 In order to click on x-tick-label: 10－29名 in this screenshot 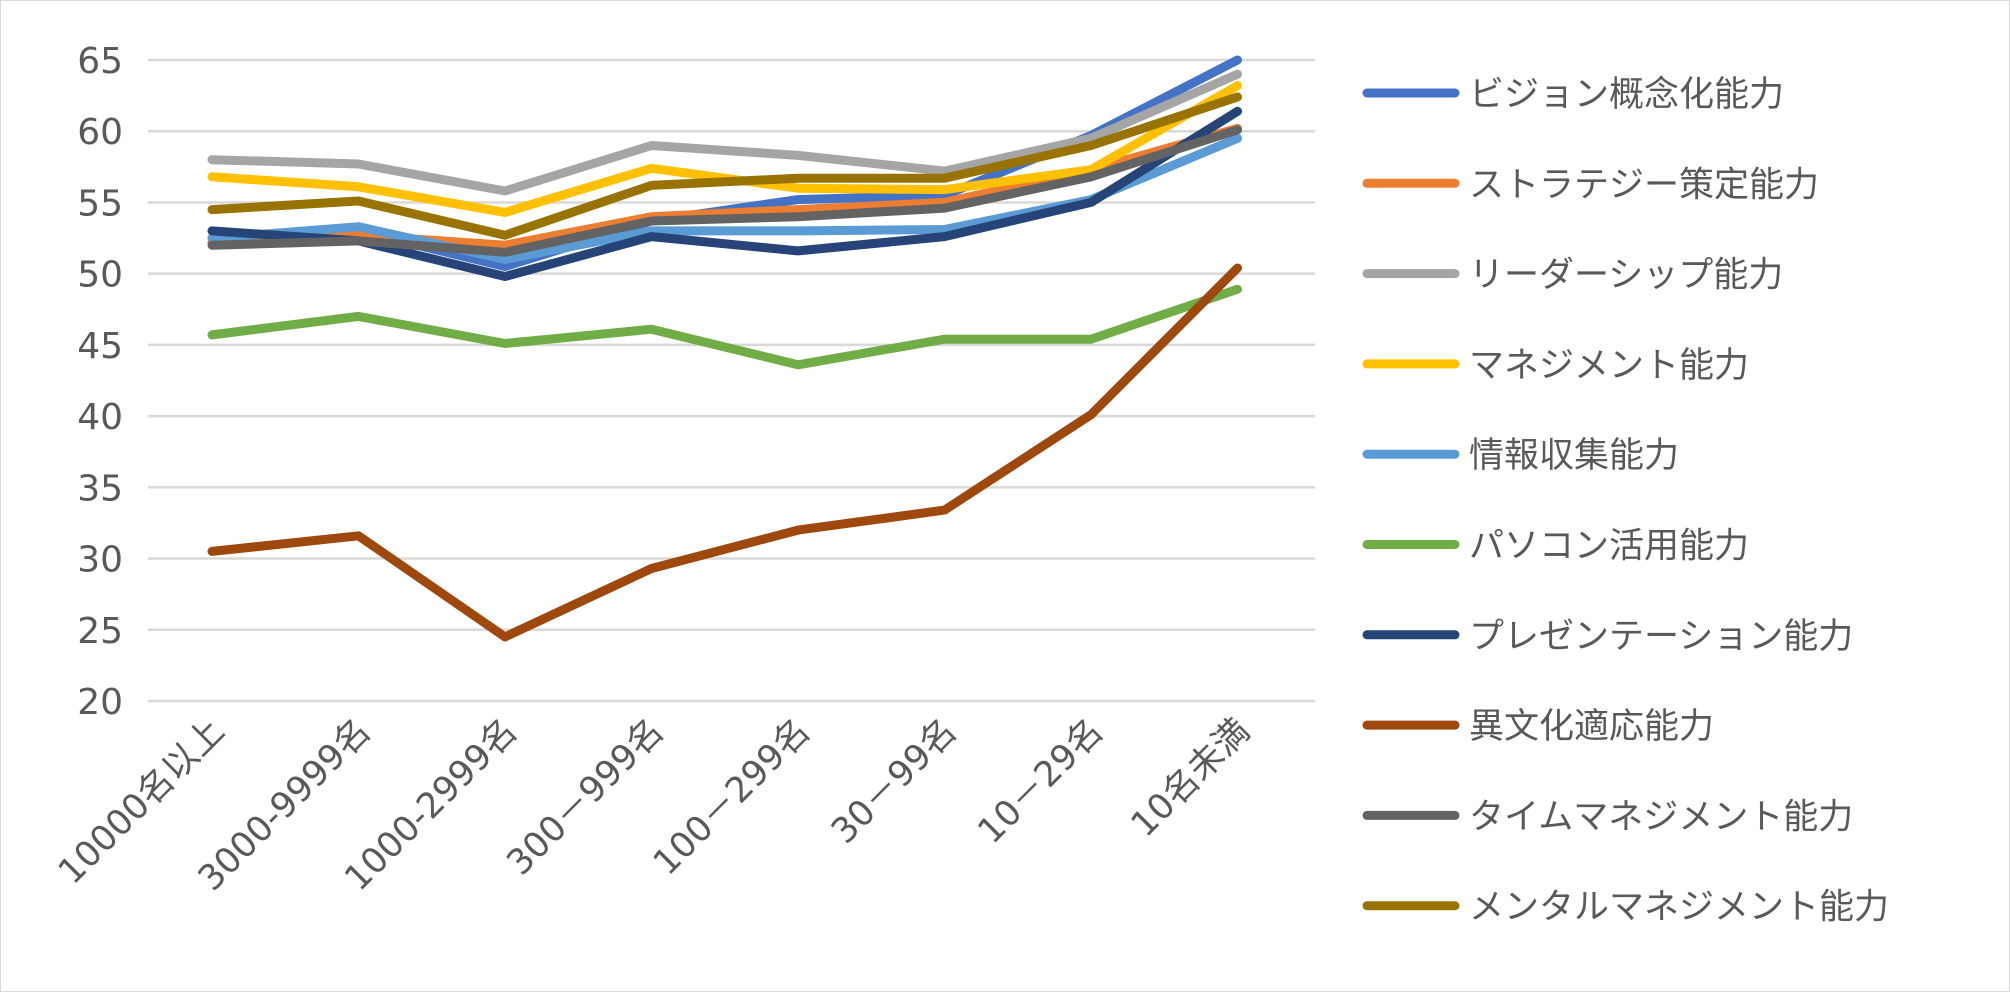, I will do `click(1041, 781)`.